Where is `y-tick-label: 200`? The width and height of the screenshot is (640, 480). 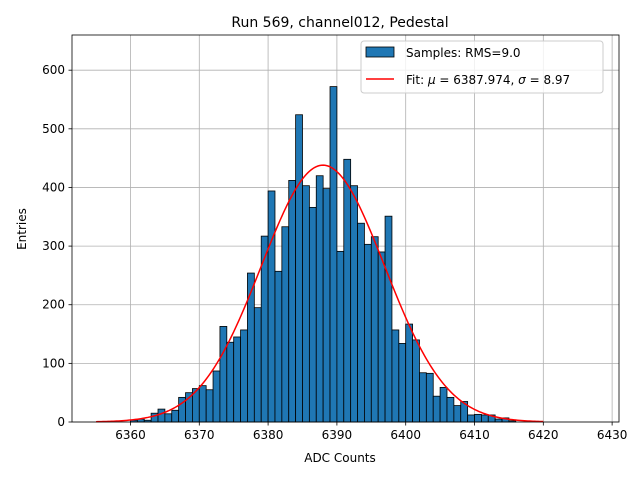 y-tick-label: 200 is located at coordinates (53, 305).